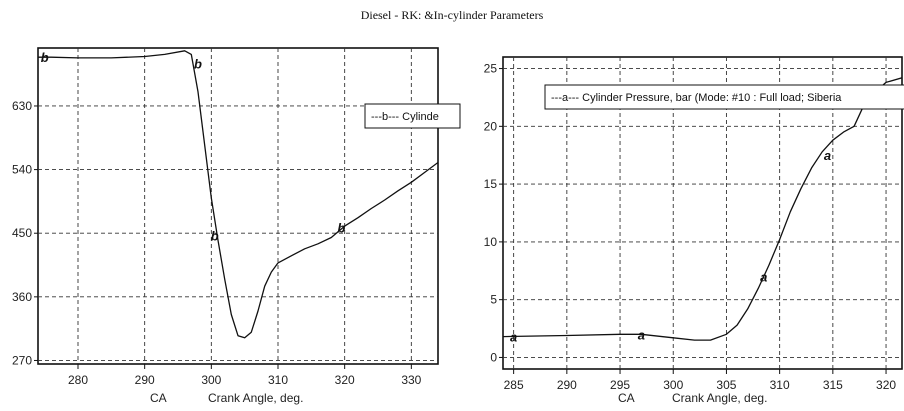  I want to click on y-tick-label: 5, so click(493, 300).